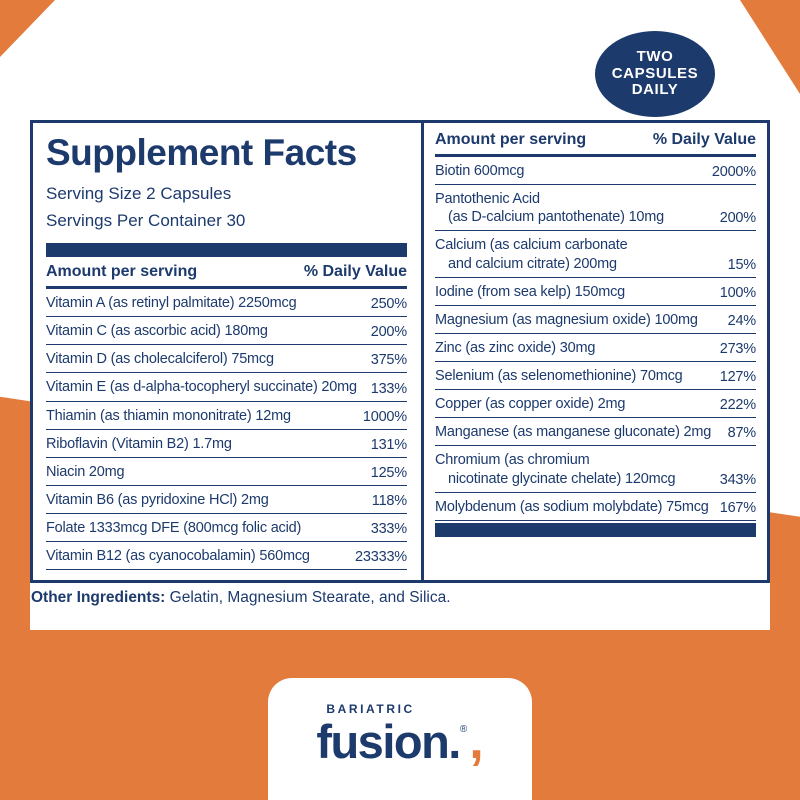  Describe the element at coordinates (388, 472) in the screenshot. I see `nutrient-dv: 125%` at that location.